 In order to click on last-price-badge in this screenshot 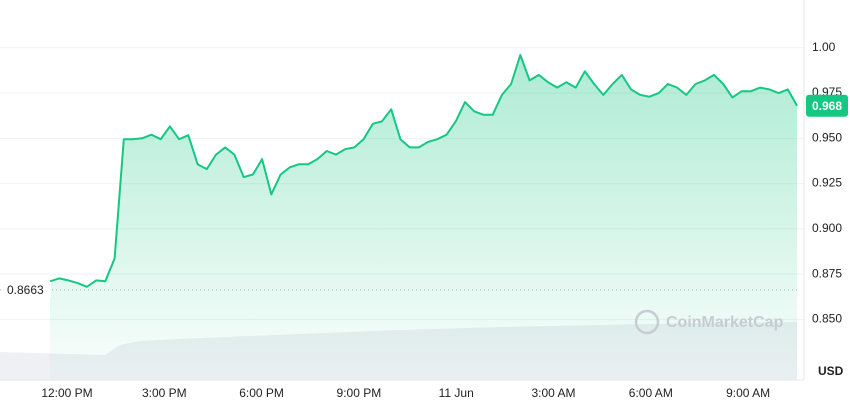, I will do `click(827, 105)`.